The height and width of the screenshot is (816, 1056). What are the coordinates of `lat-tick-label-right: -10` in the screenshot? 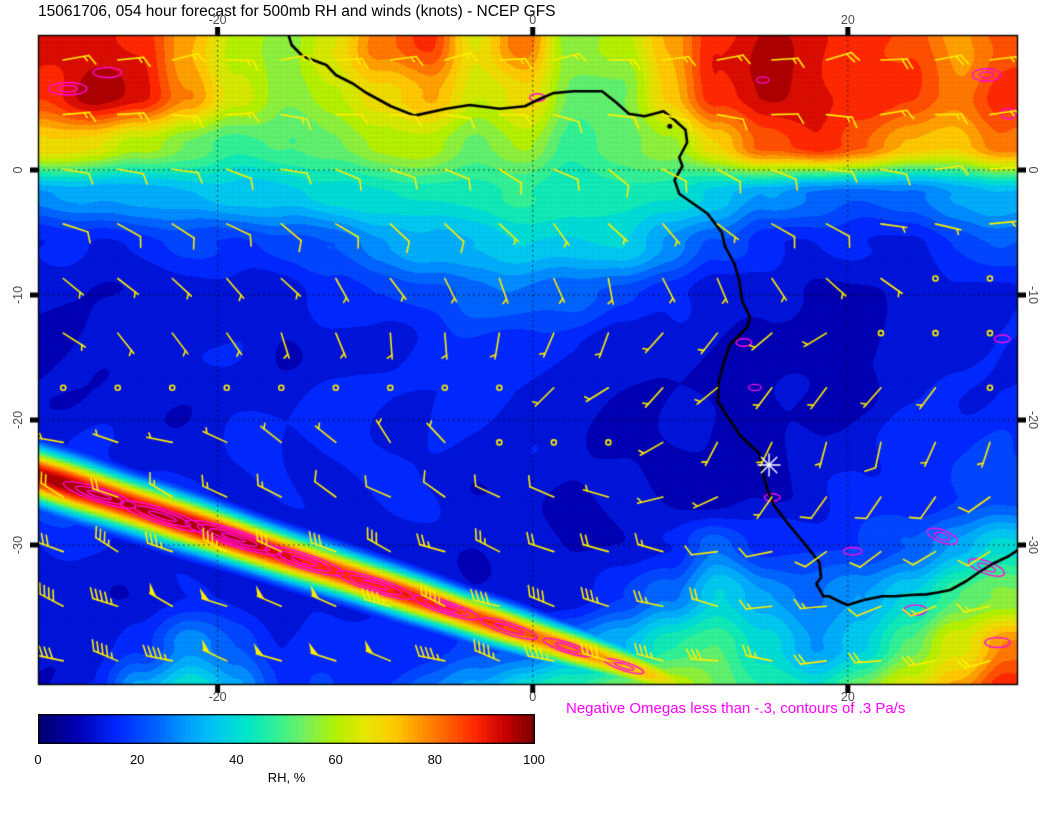 It's located at (1033, 295).